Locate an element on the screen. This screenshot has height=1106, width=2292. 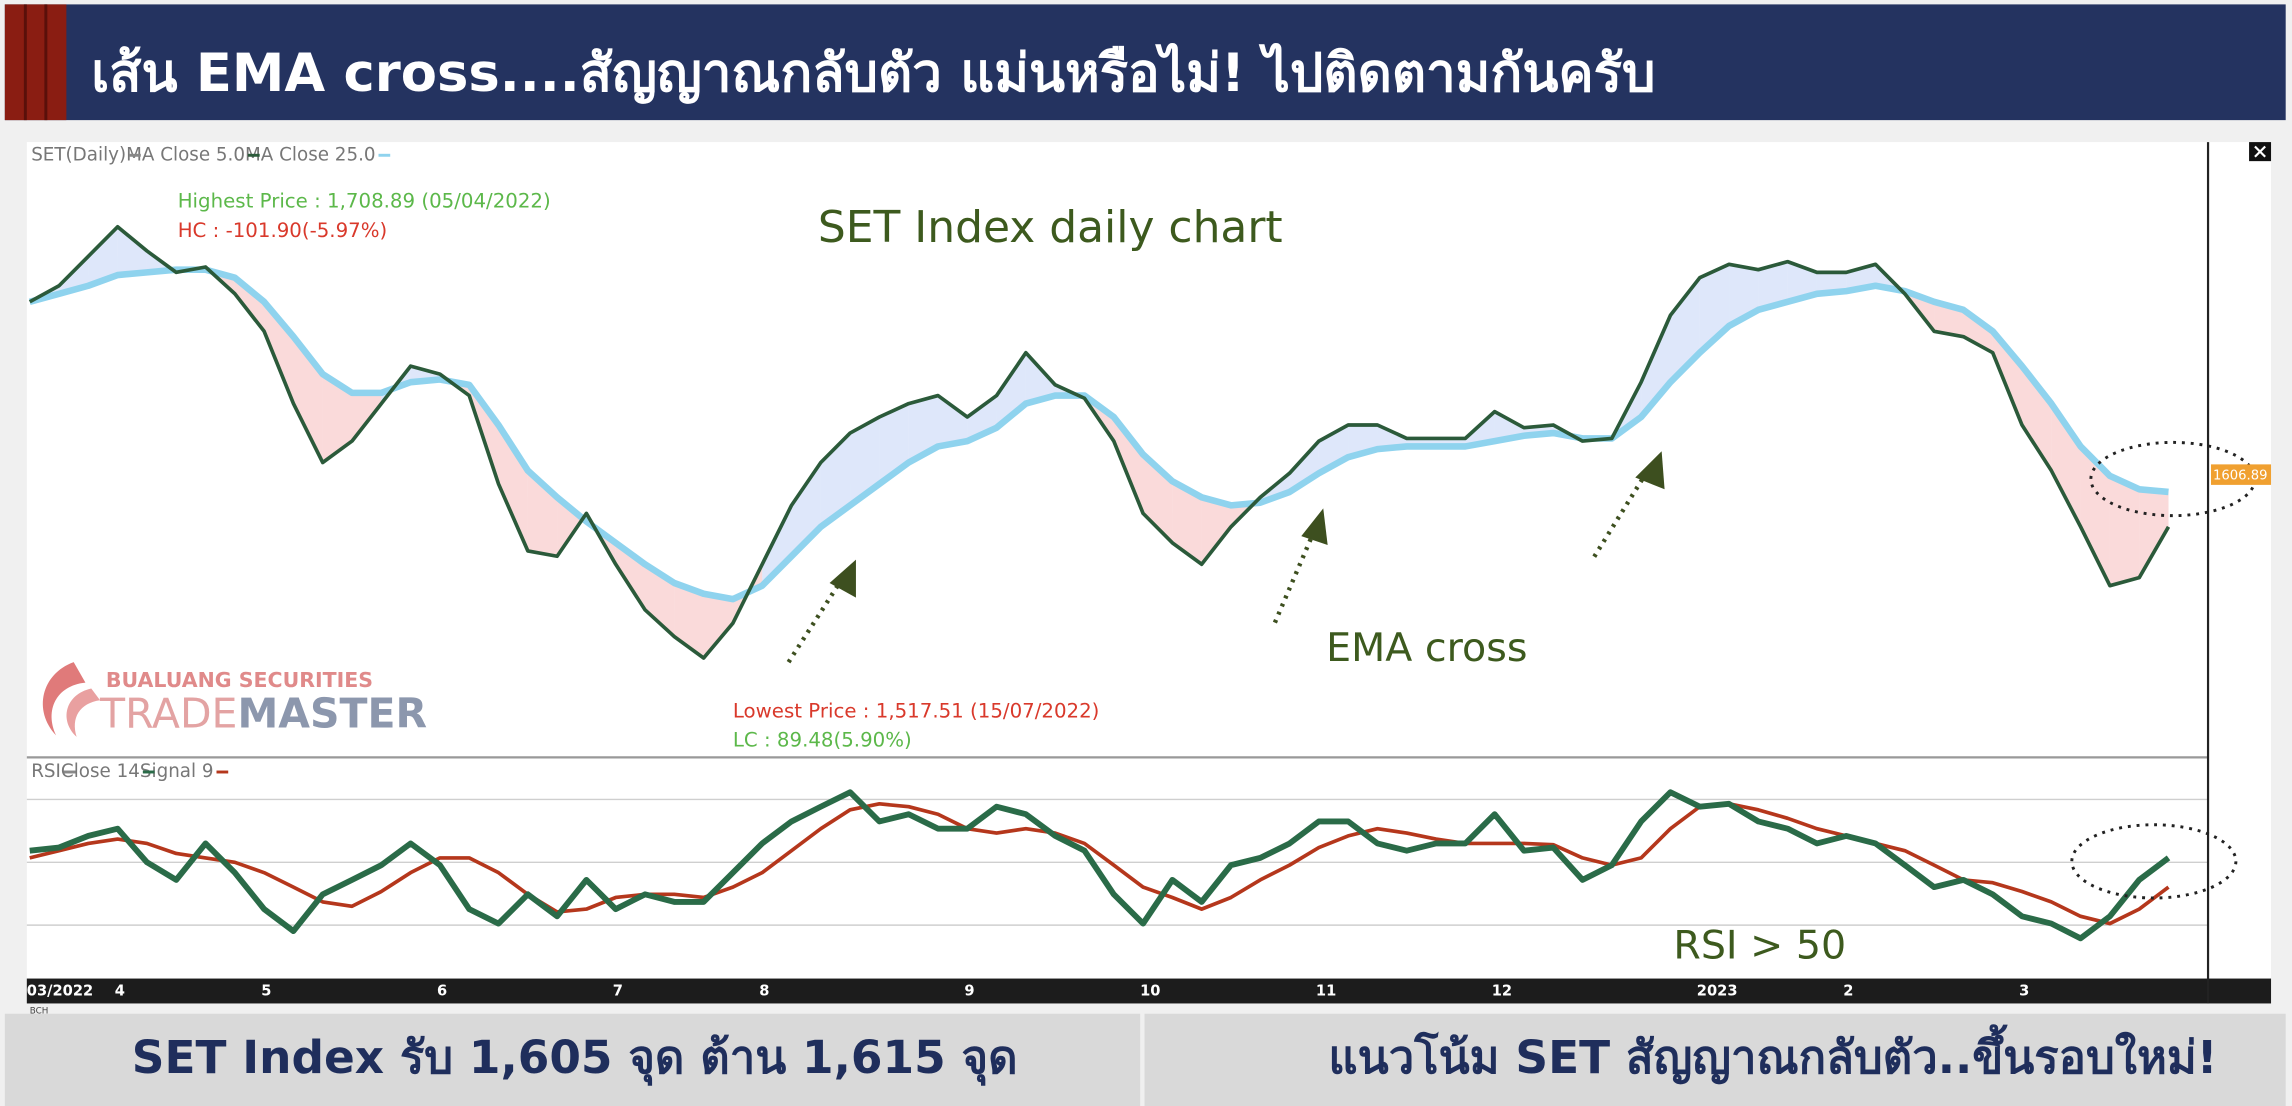
logo: BUALUANG SECURITIES TRADEMASTER is located at coordinates (234, 699).